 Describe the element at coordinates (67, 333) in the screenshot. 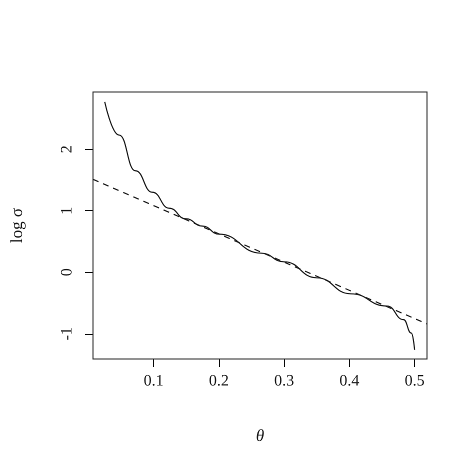

I see `y-tick-label: -1` at that location.